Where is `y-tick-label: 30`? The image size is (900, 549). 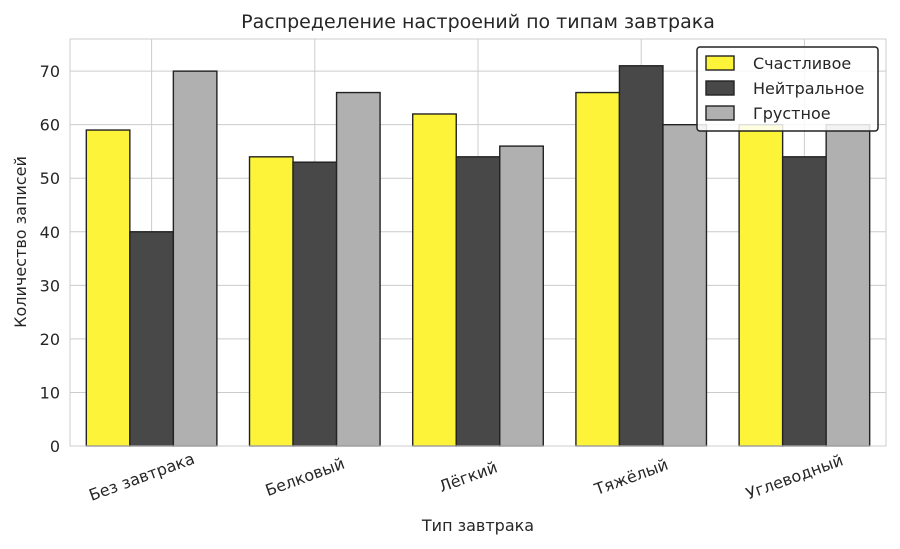
y-tick-label: 30 is located at coordinates (50, 285).